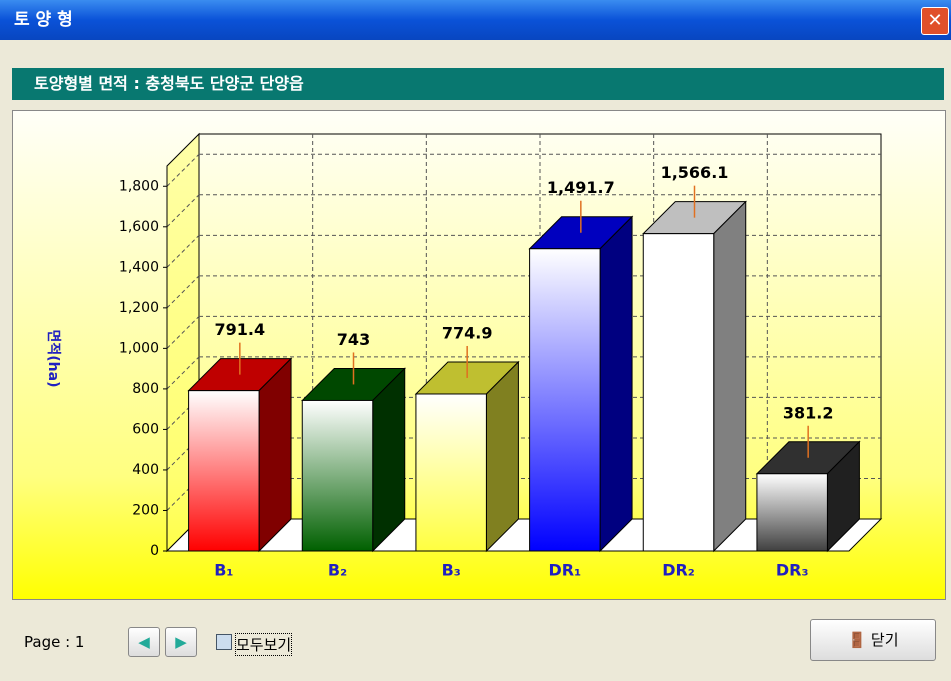 This screenshot has width=951, height=681. What do you see at coordinates (139, 267) in the screenshot?
I see `y-tick-label: 1,400` at bounding box center [139, 267].